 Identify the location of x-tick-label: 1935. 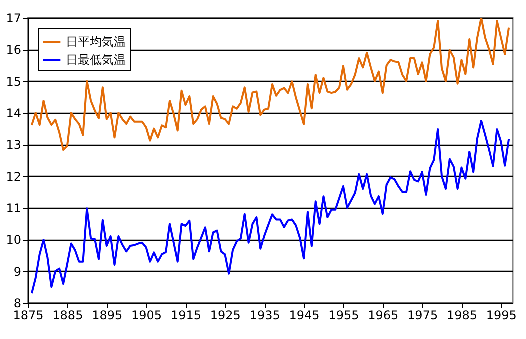
(265, 315).